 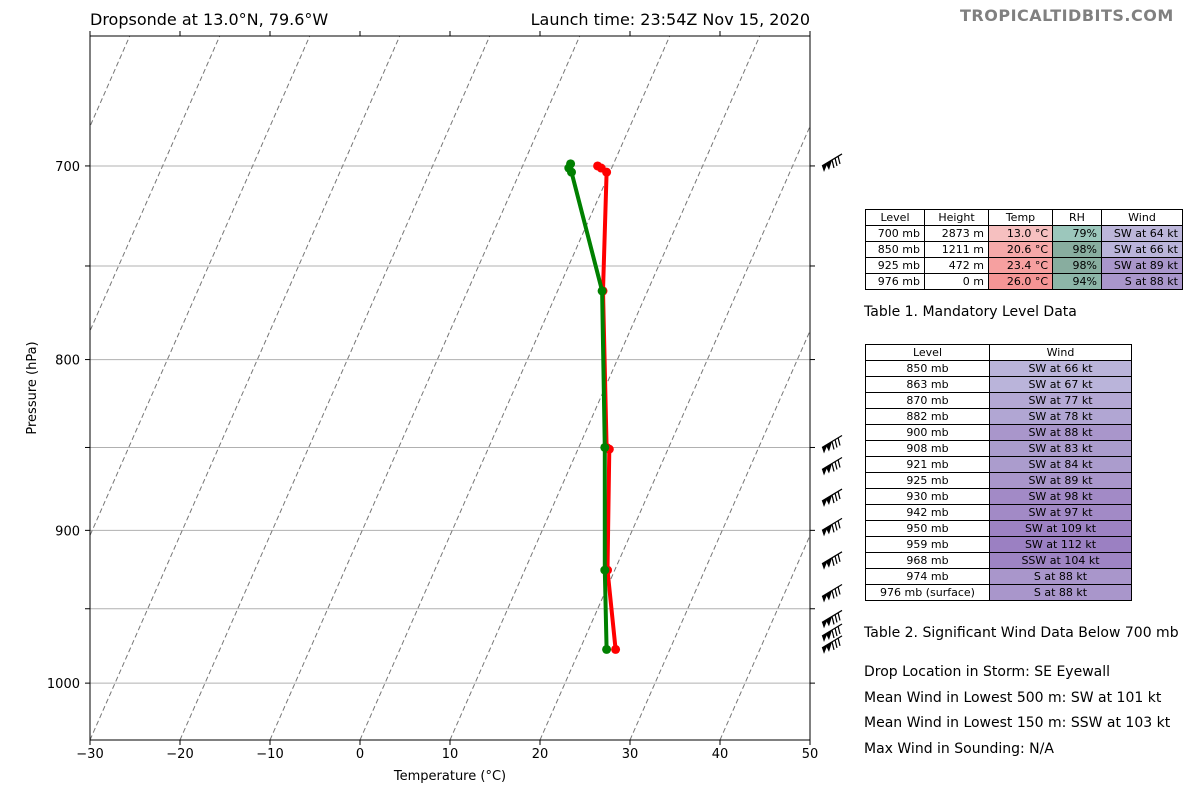 I want to click on table-cell: SW at 67 kt, so click(x=1060, y=384).